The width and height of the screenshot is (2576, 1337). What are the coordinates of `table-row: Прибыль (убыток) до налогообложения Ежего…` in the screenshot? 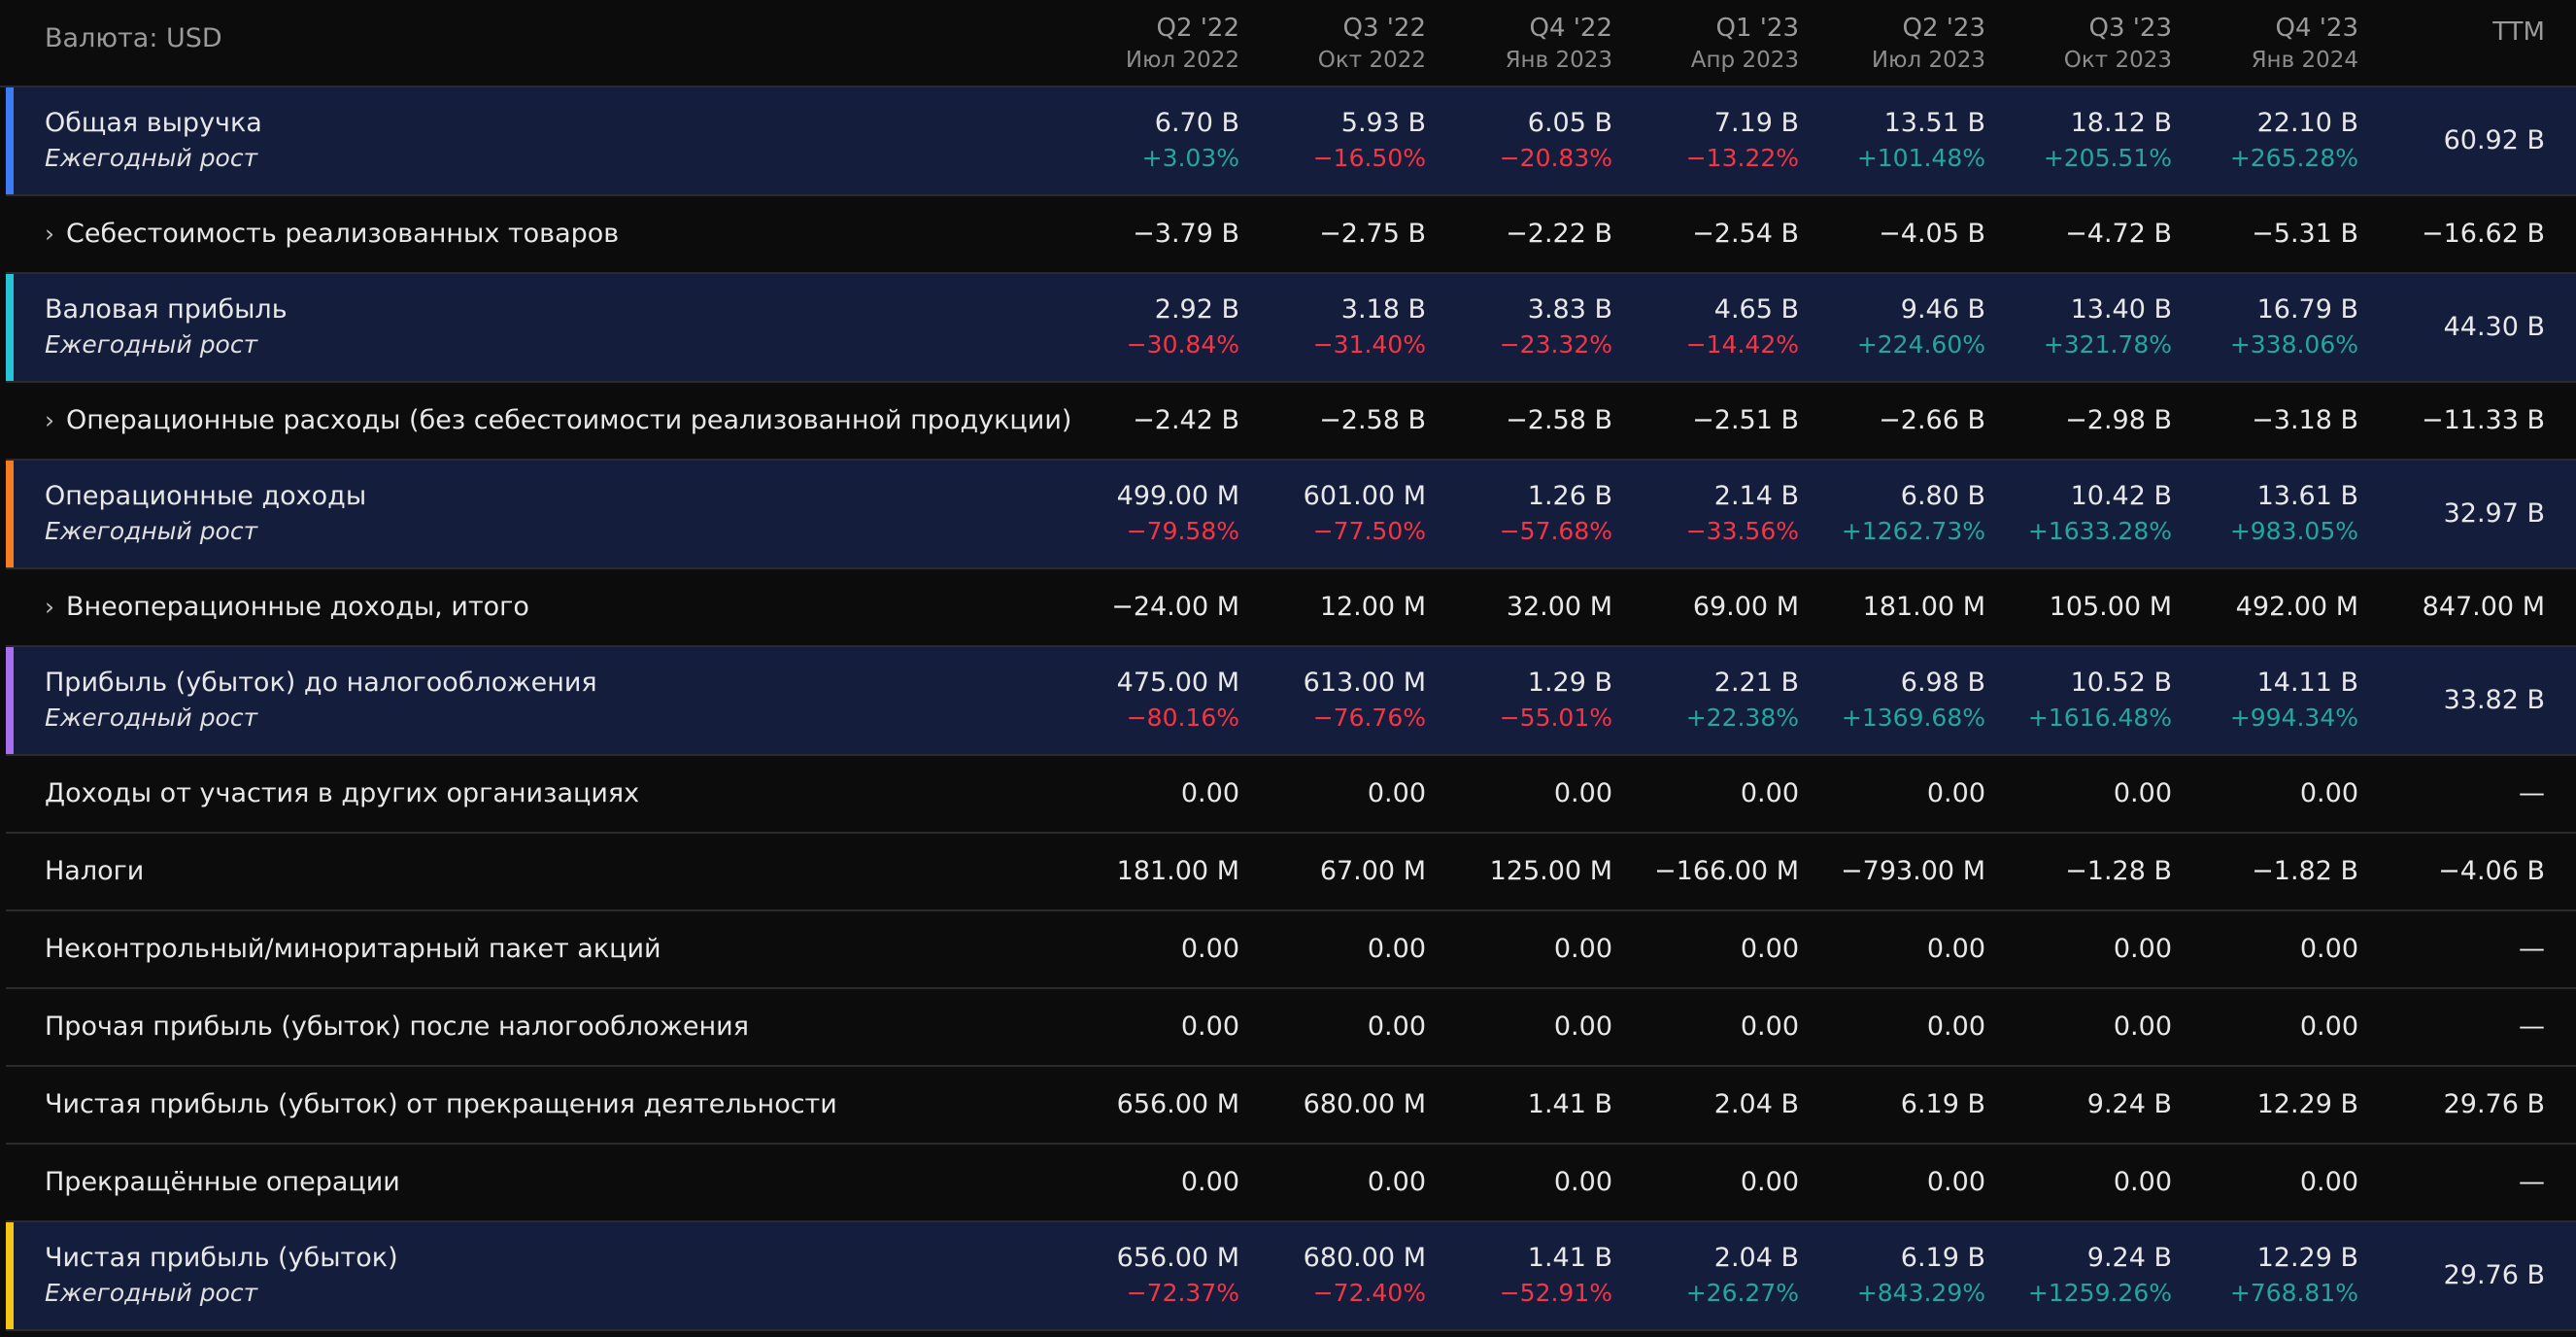 It's located at (1291, 702).